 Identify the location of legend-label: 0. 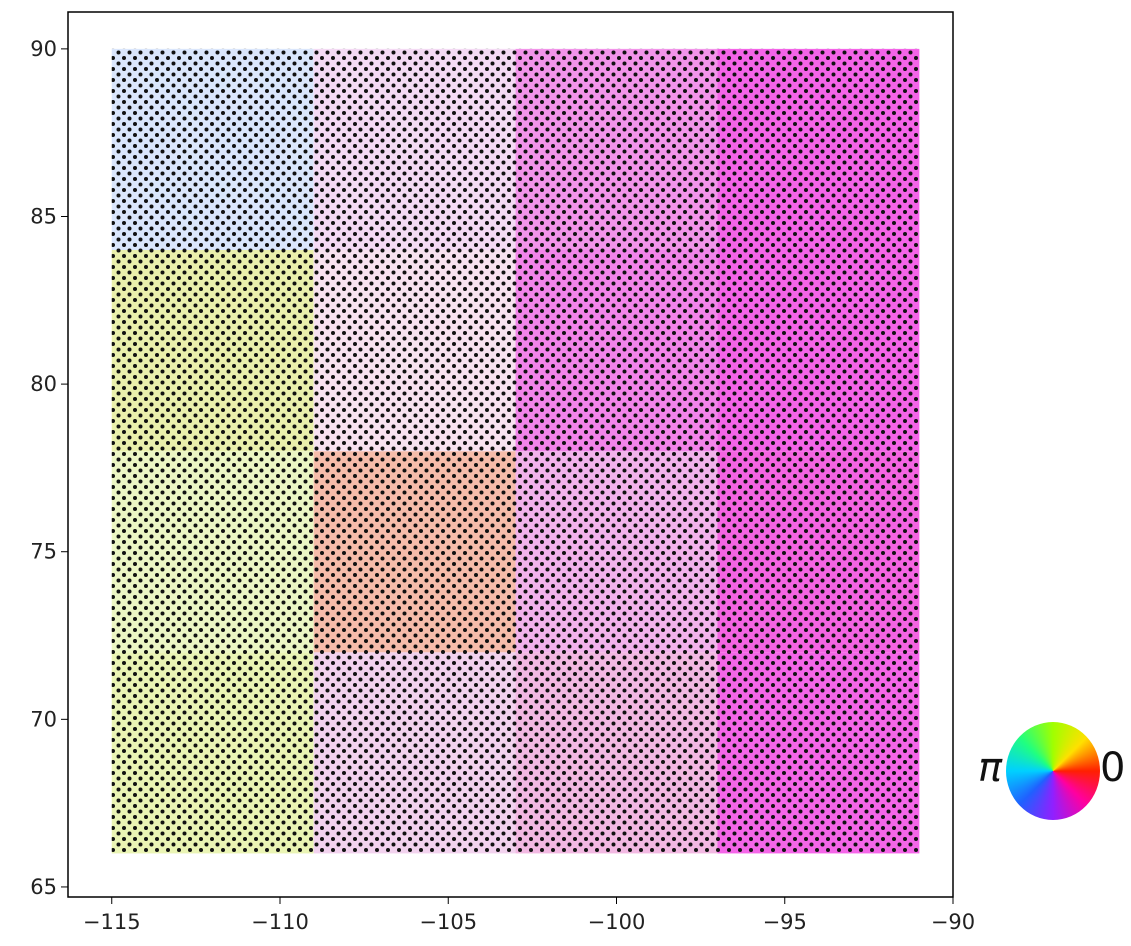
(1113, 768).